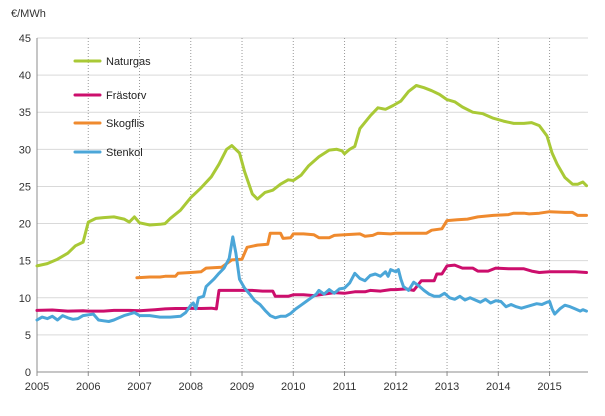 This screenshot has height=416, width=605. I want to click on x-tick-label: 2006, so click(88, 387).